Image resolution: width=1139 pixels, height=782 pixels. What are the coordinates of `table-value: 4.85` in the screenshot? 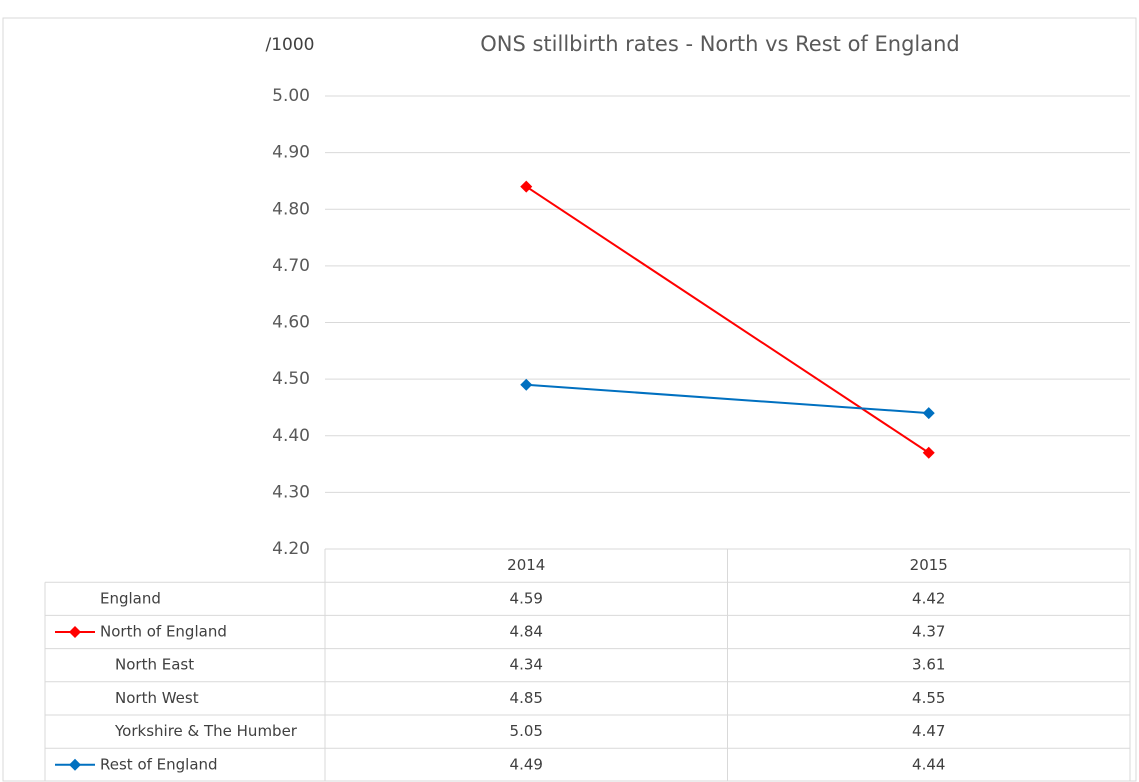 It's located at (526, 698).